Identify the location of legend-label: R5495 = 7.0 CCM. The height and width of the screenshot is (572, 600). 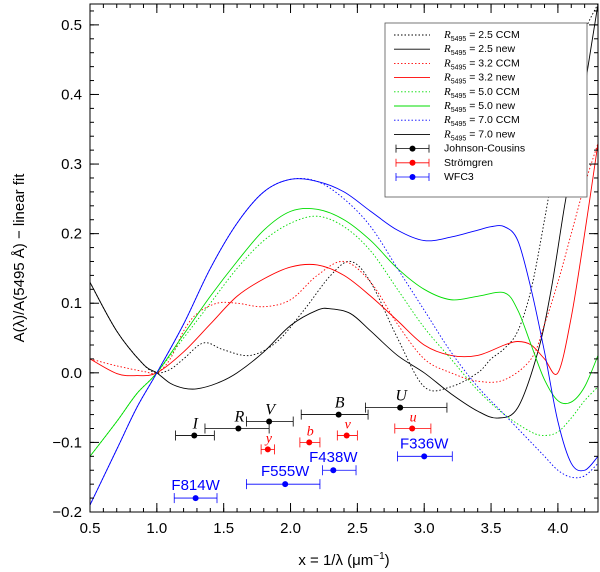
(481, 121).